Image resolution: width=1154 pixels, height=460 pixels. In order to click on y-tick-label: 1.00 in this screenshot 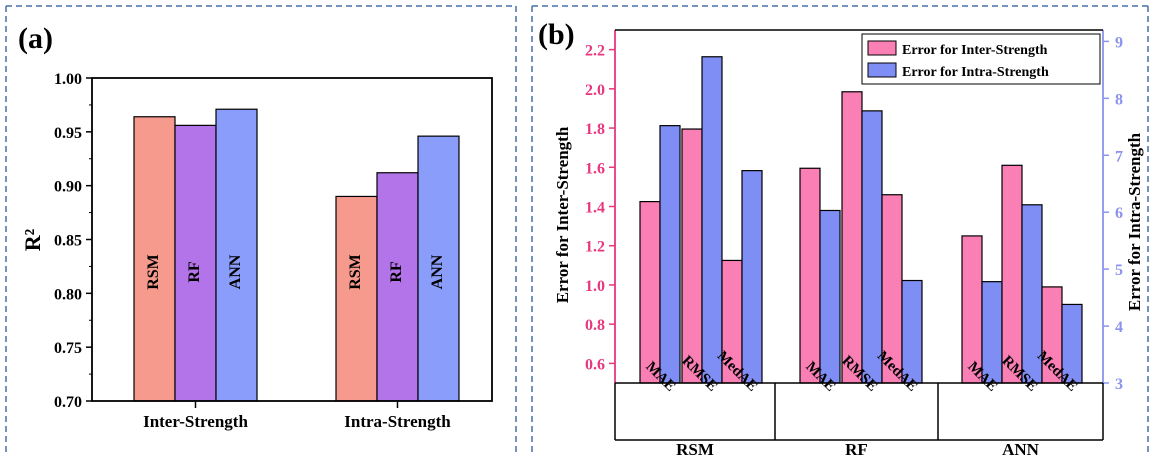, I will do `click(68, 79)`.